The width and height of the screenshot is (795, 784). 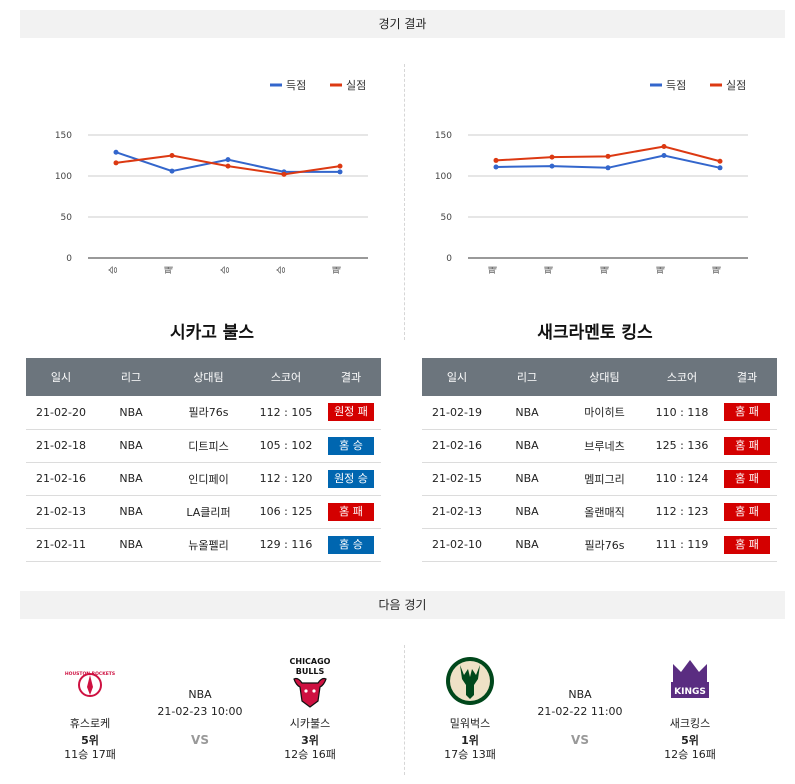 What do you see at coordinates (286, 446) in the screenshot?
I see `score-cell: 105 : 102` at bounding box center [286, 446].